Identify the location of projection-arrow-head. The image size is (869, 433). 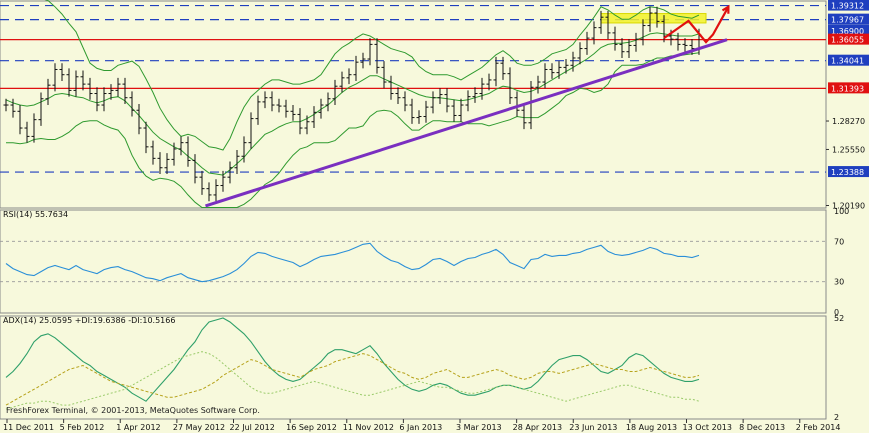
(725, 9).